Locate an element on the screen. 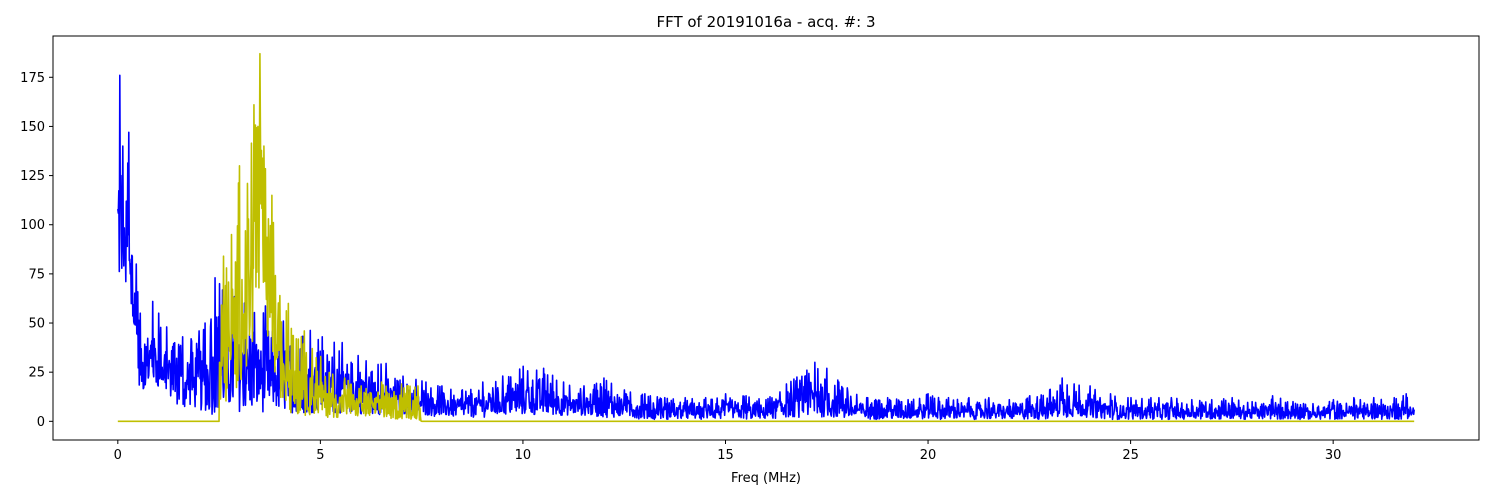  y-tick-label: 25 is located at coordinates (36, 373).